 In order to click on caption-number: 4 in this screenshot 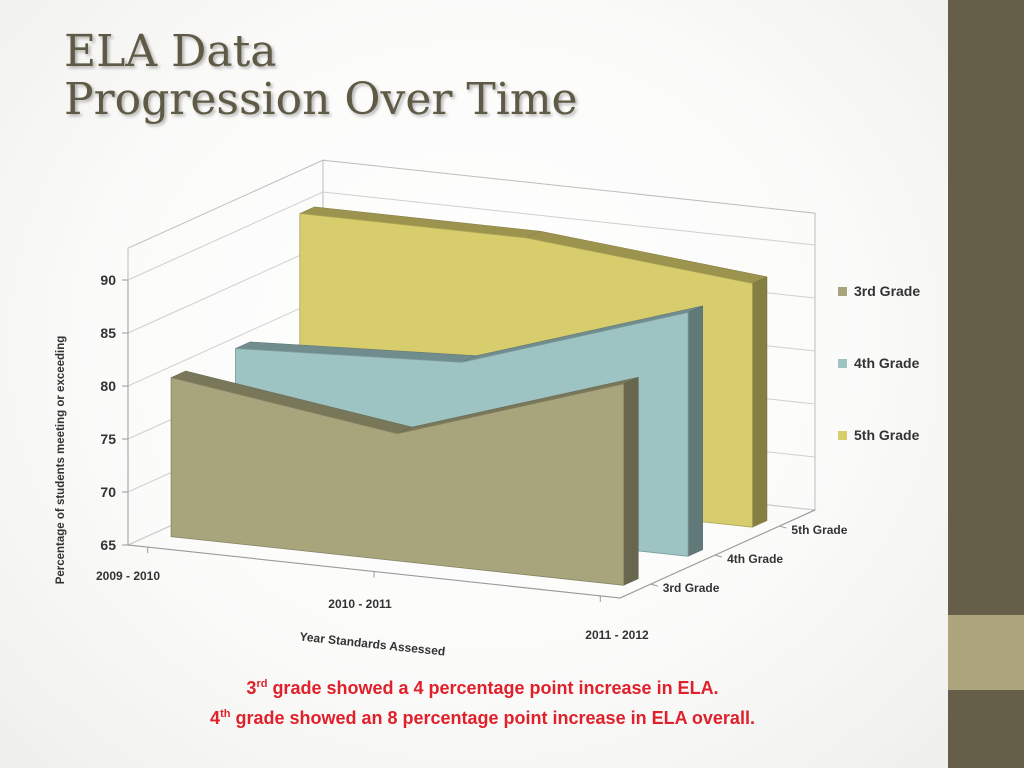, I will do `click(215, 718)`.